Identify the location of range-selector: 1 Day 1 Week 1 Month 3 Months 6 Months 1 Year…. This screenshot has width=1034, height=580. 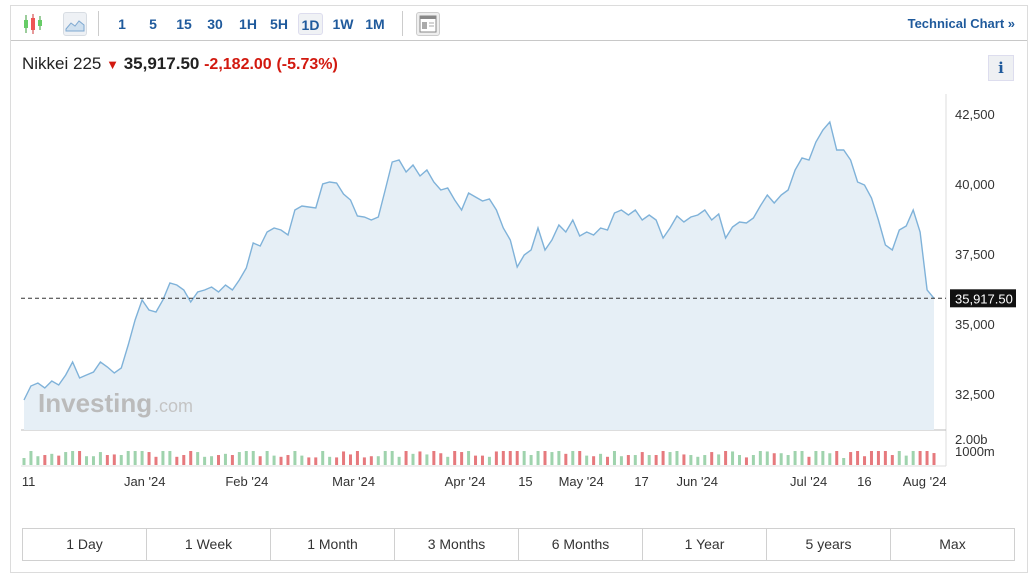
(518, 544).